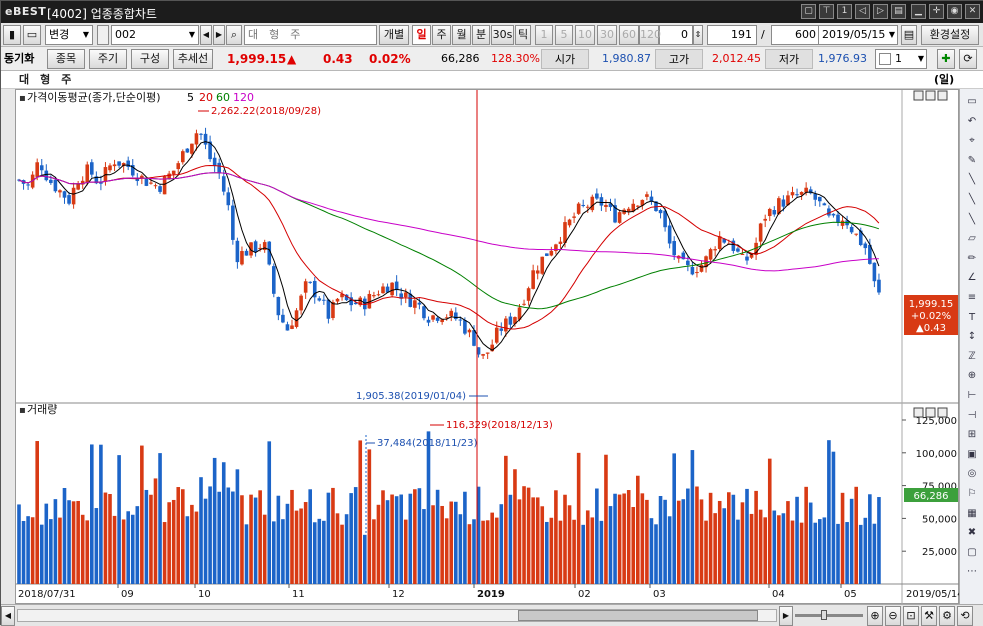 The width and height of the screenshot is (983, 626). What do you see at coordinates (862, 11) in the screenshot?
I see `window-prev-icon: ◁` at bounding box center [862, 11].